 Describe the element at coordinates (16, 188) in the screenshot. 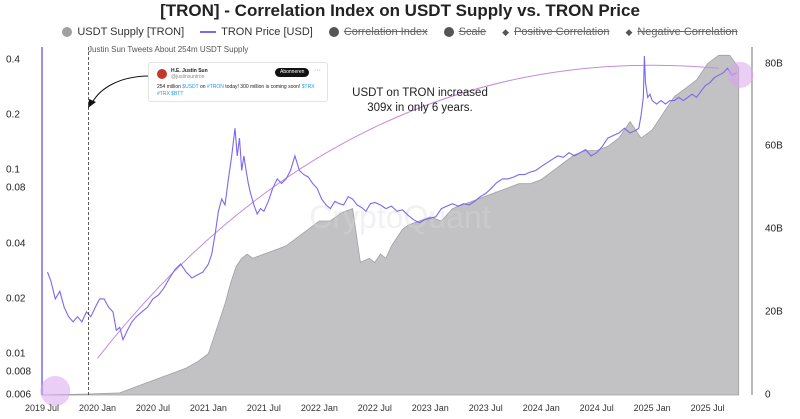

I see `y-left-tick-label: 0.08` at that location.